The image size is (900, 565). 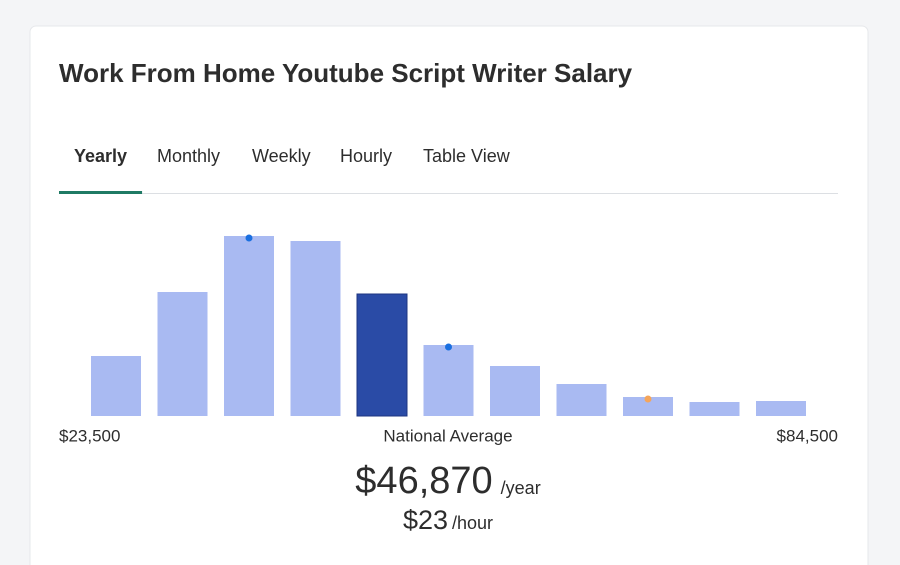 I want to click on tab: Monthly, so click(x=188, y=156).